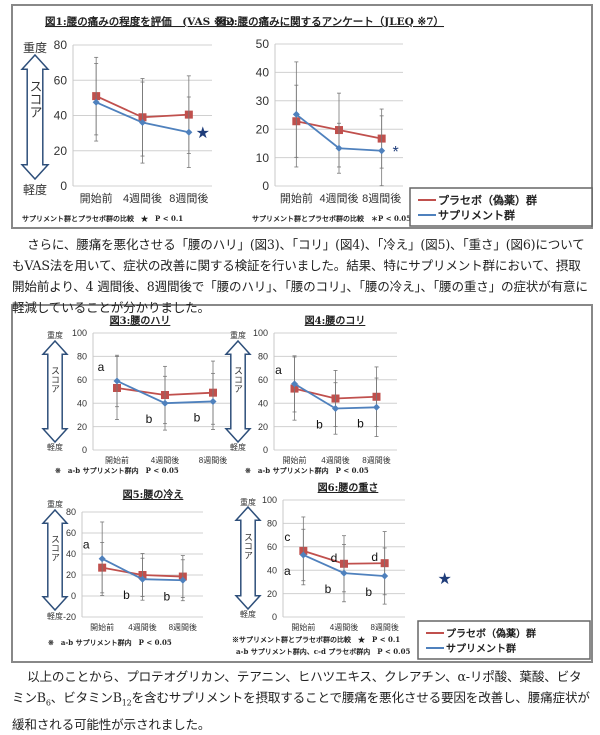 This screenshot has width=600, height=735. I want to click on x-tick-label: 8週間後, so click(188, 198).